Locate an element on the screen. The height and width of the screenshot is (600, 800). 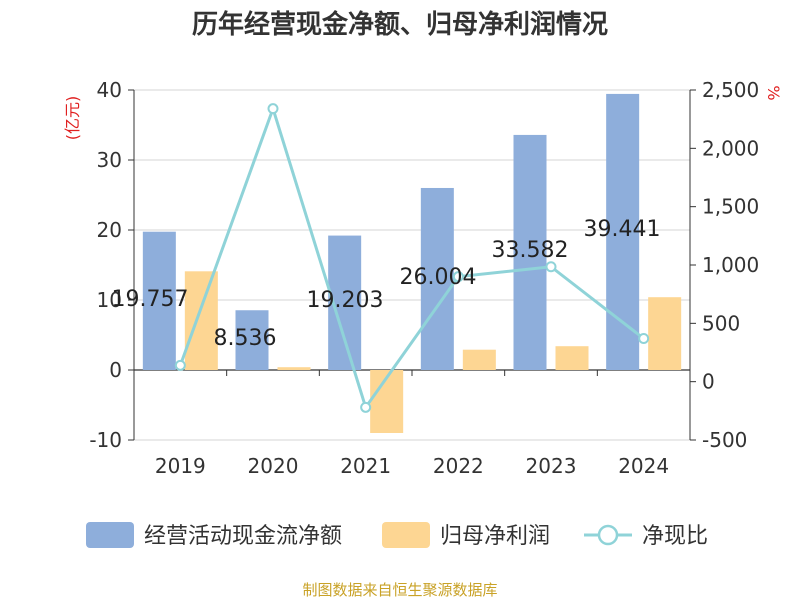
left-tick-label: 20 is located at coordinates (109, 230).